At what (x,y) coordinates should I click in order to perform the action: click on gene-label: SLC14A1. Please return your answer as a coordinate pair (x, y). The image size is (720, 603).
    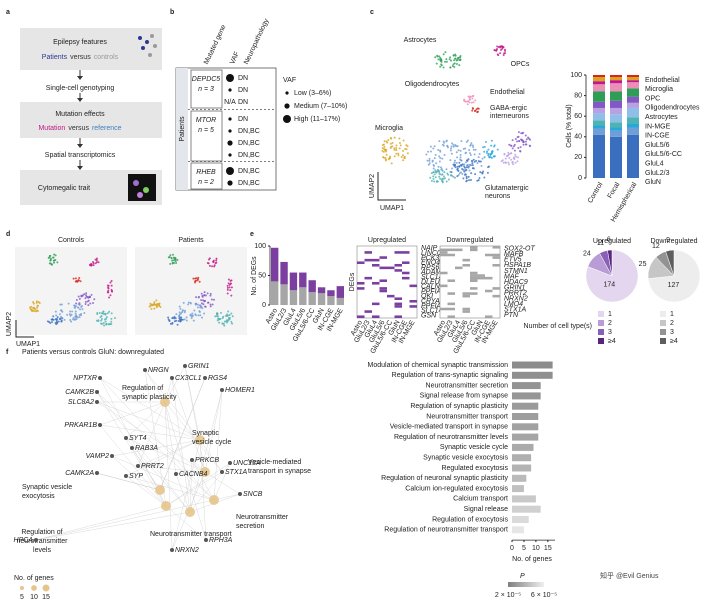
    Looking at the image, I should click on (436, 311).